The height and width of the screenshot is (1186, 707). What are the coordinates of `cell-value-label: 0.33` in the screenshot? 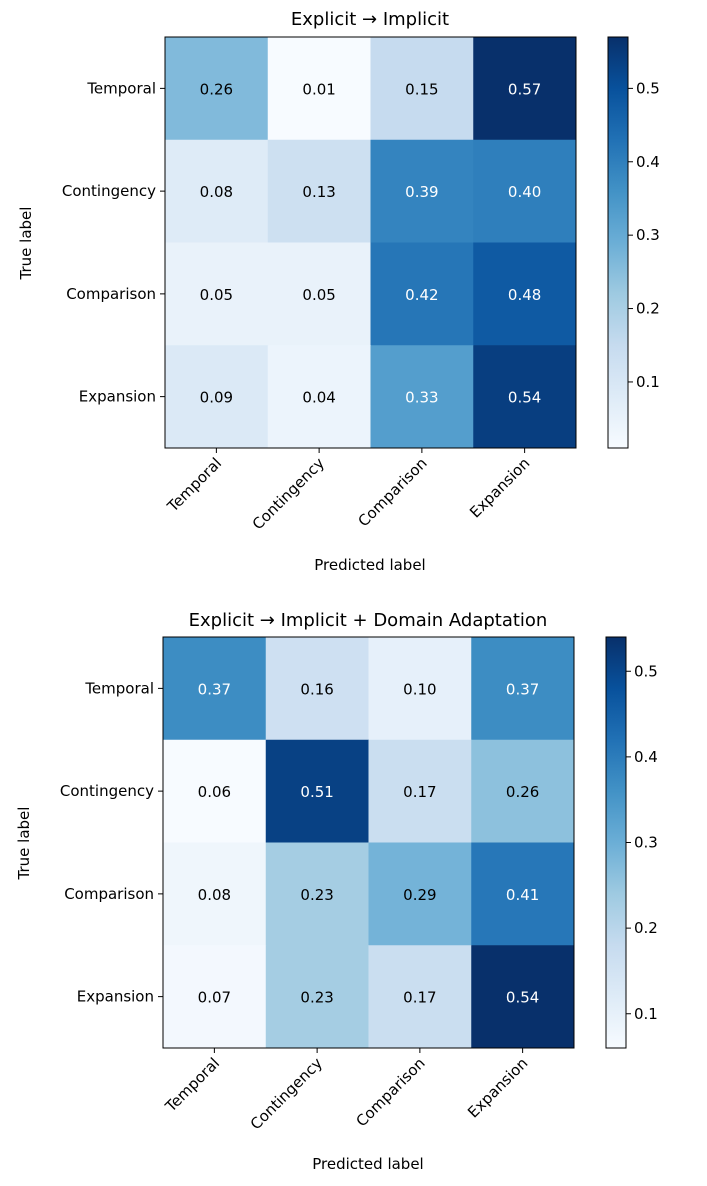 It's located at (421, 398).